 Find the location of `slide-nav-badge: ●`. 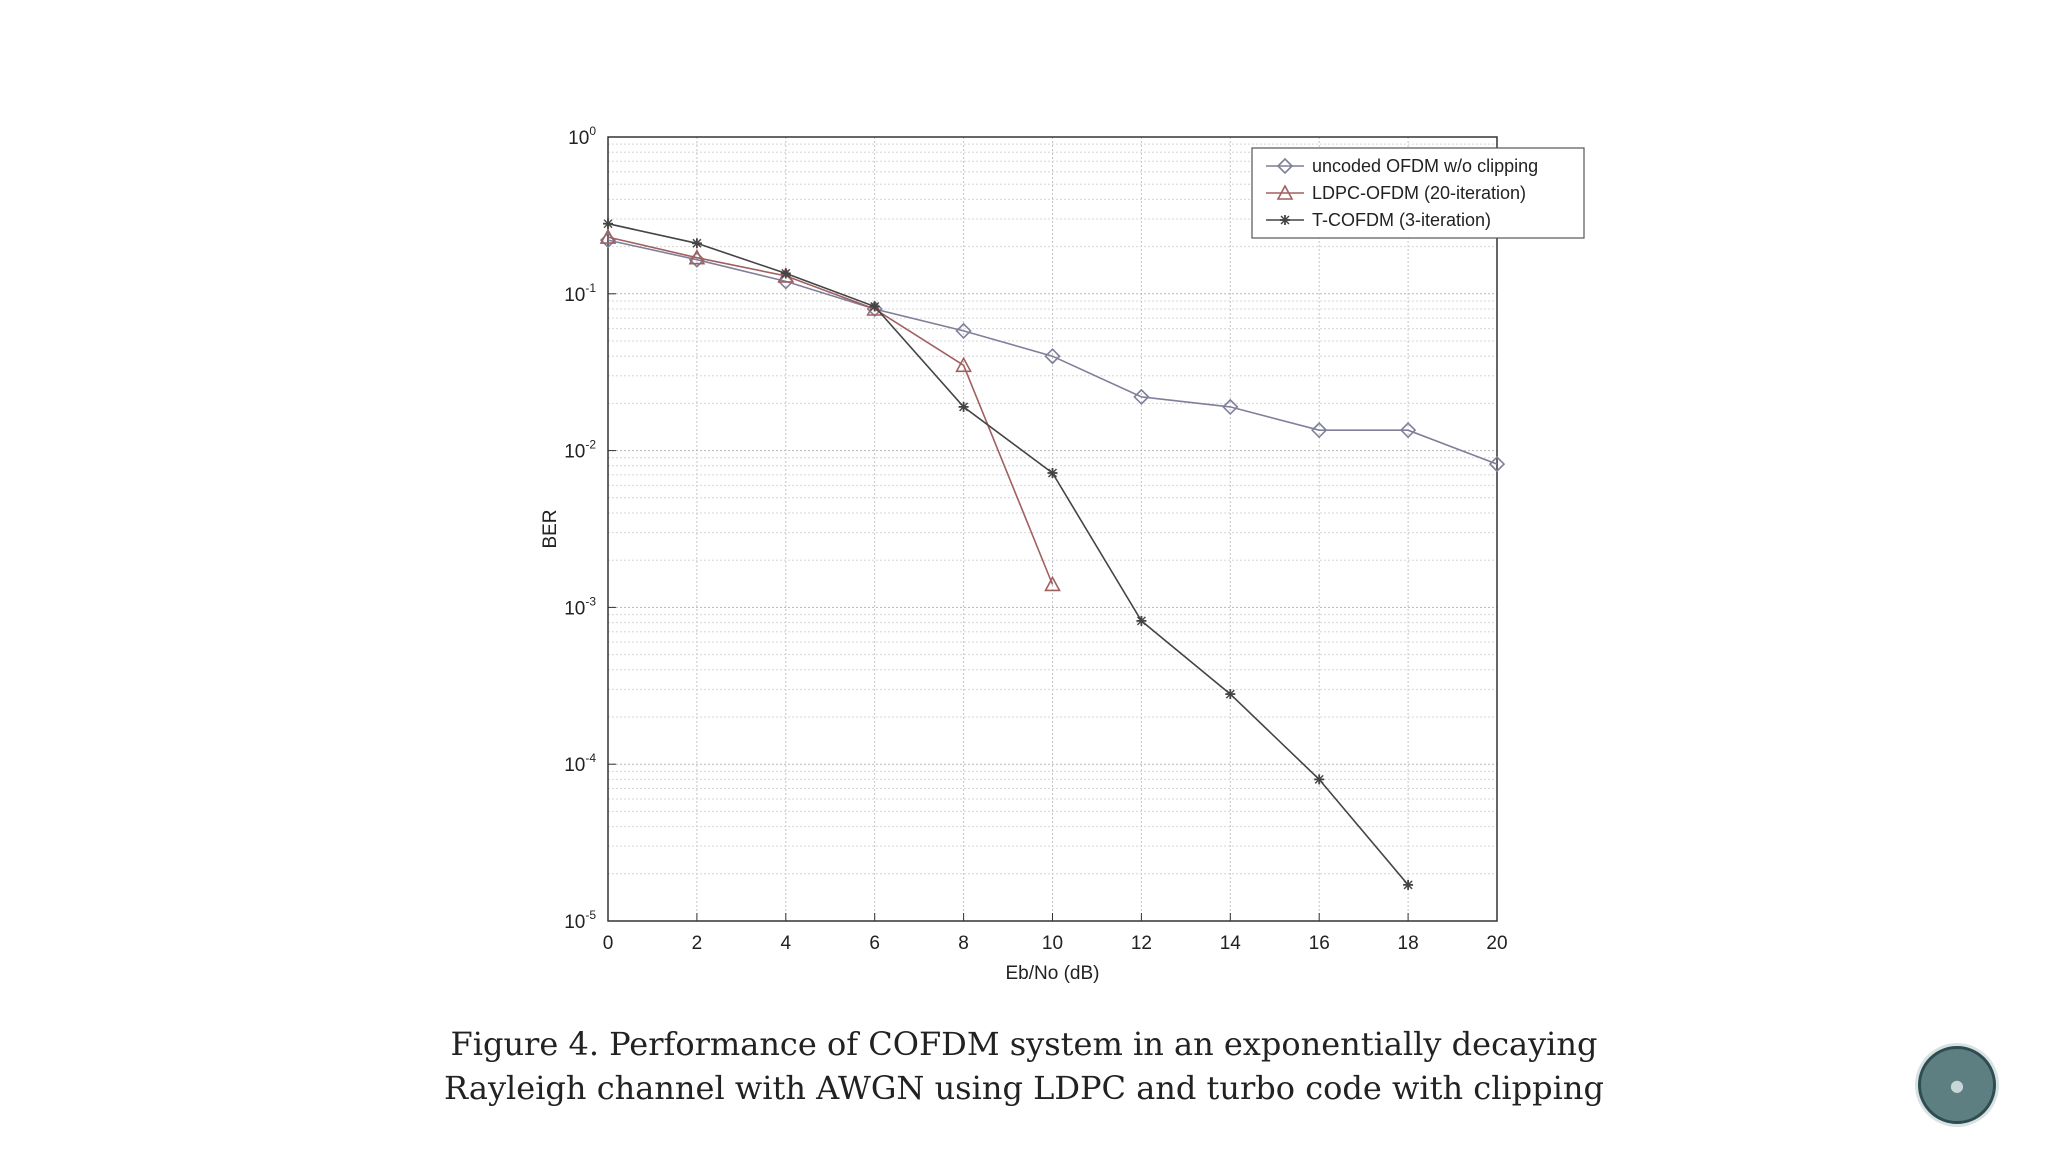

slide-nav-badge: ● is located at coordinates (1957, 1085).